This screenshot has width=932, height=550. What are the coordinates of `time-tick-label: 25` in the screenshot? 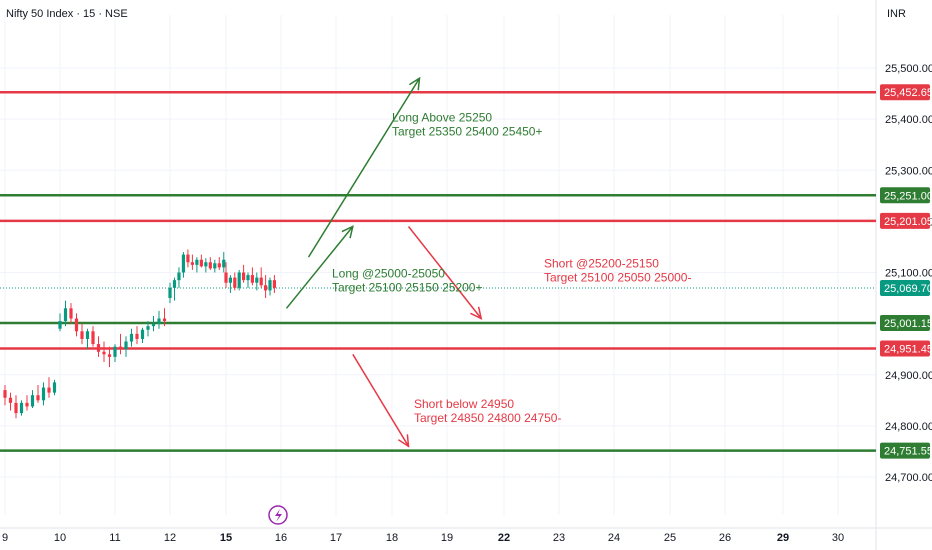 It's located at (670, 538).